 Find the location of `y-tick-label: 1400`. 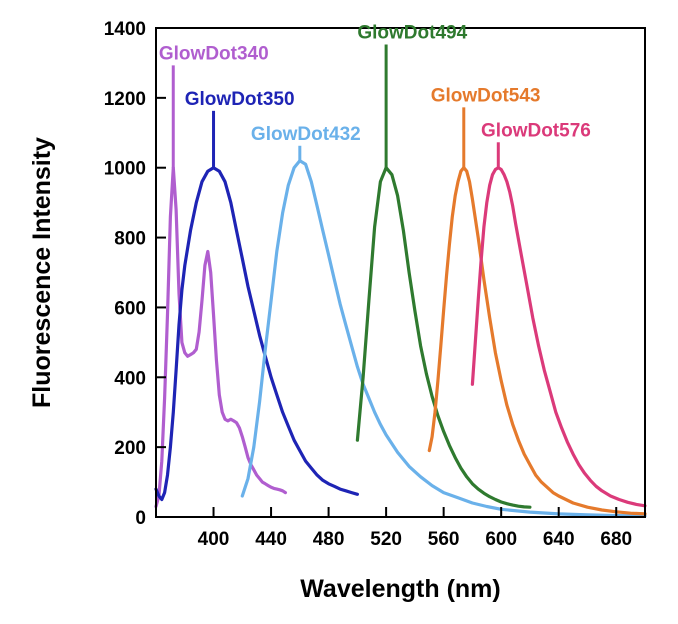

y-tick-label: 1400 is located at coordinates (125, 29).